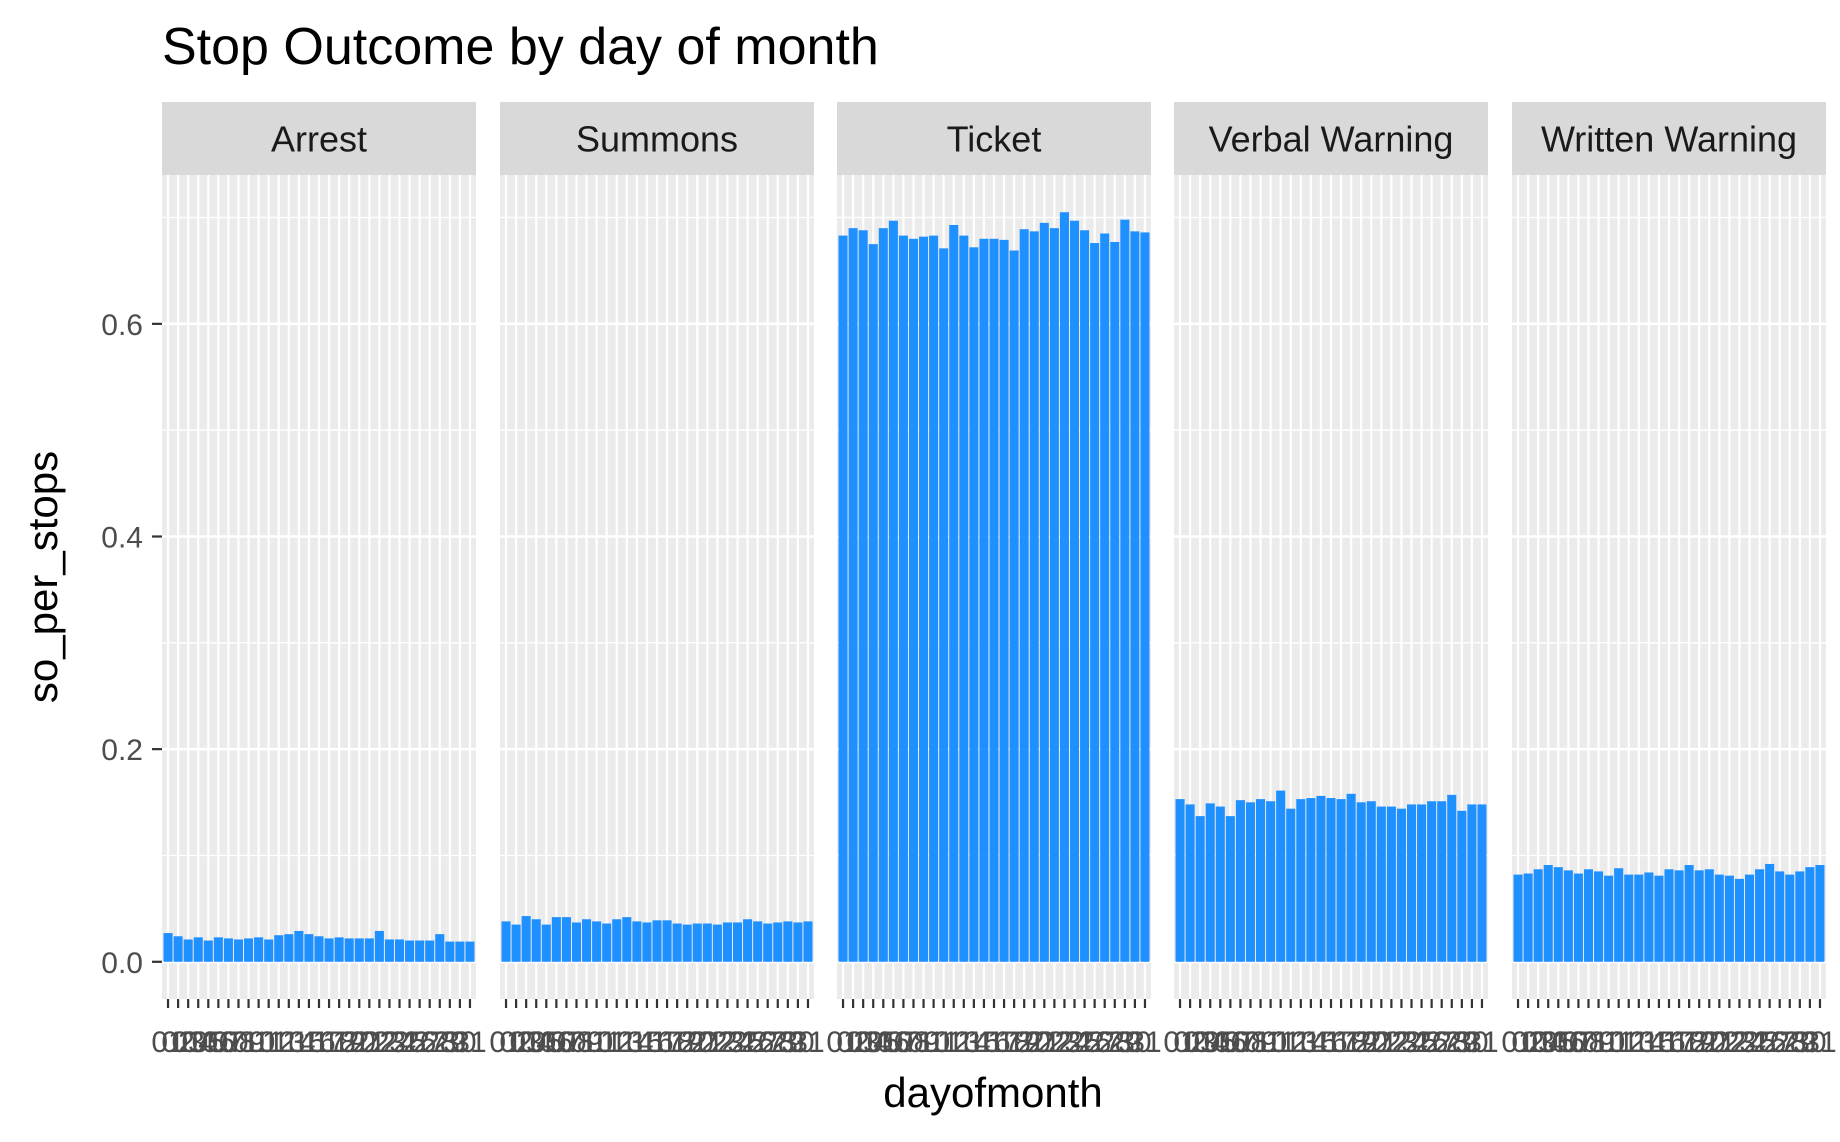 Image resolution: width=1840 pixels, height=1142 pixels. What do you see at coordinates (409, 1042) in the screenshot?
I see `x-tick-label: 25` at bounding box center [409, 1042].